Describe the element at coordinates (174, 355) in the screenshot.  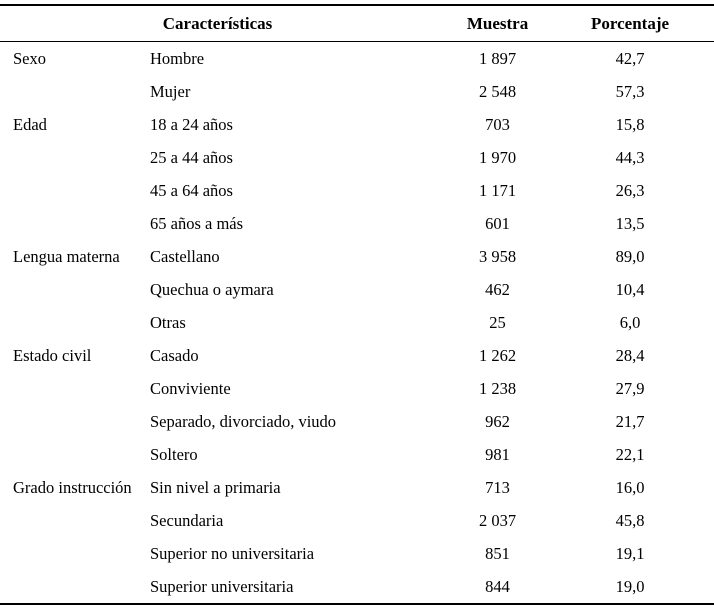
I see `characteristic-cell: Casado` at that location.